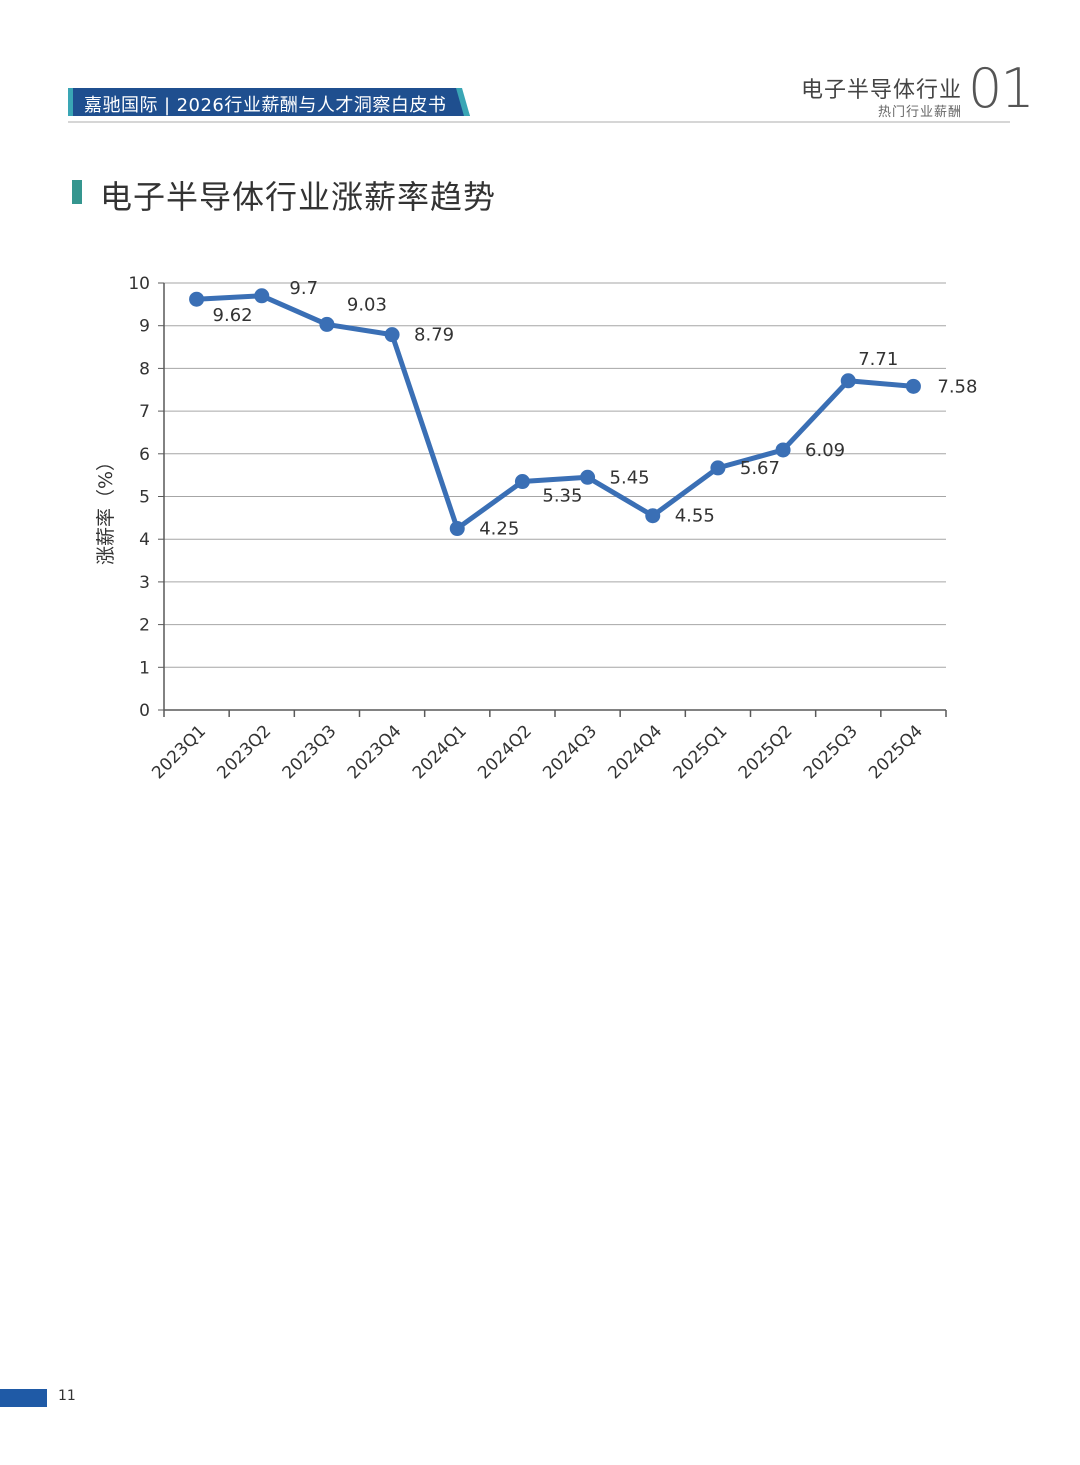 The image size is (1080, 1465). Describe the element at coordinates (881, 90) in the screenshot. I see `section-title: 电子半导体行业` at that location.